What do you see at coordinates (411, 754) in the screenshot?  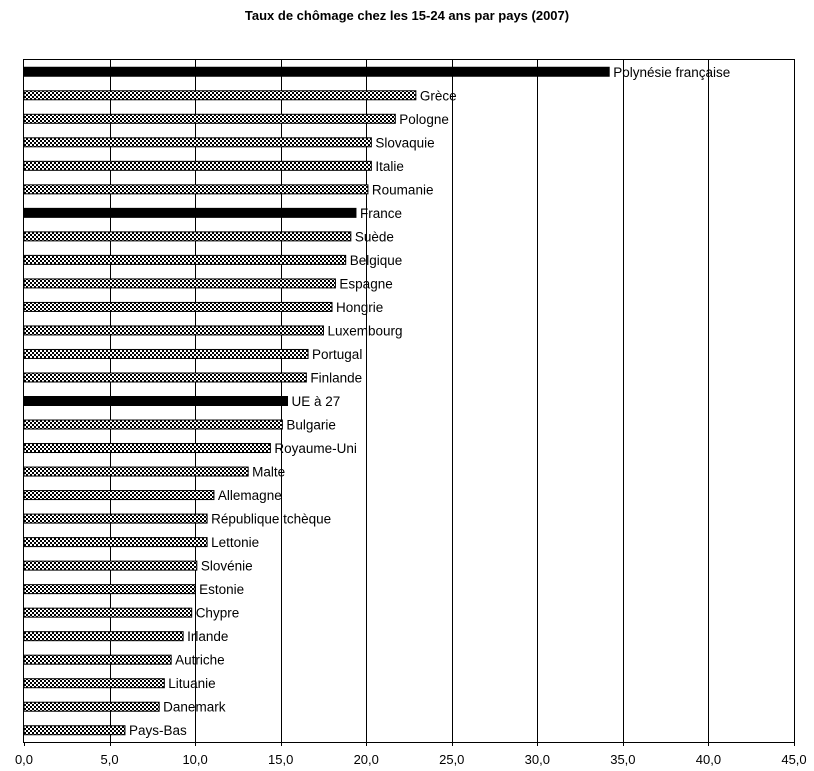 I see `x-axis-ticks: 0,0 5,0 10,0 15,0 20,0 25,0 30,0 35,0 40,0 45,0` at bounding box center [411, 754].